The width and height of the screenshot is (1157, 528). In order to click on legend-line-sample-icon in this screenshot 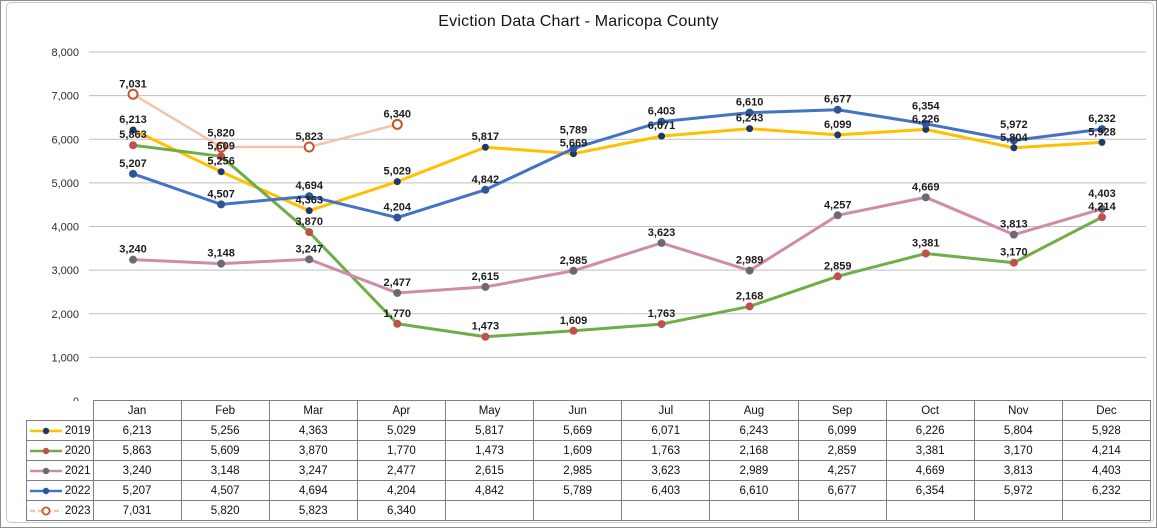, I will do `click(46, 490)`.